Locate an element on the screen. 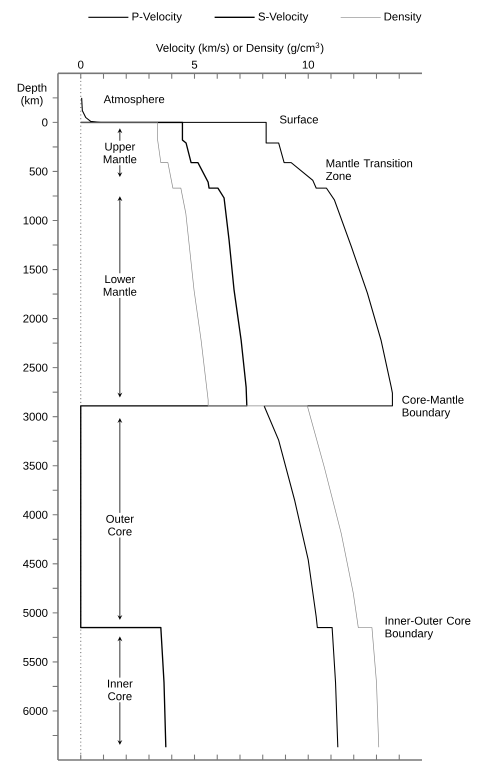  y-tick-label: 2500 is located at coordinates (35, 368).